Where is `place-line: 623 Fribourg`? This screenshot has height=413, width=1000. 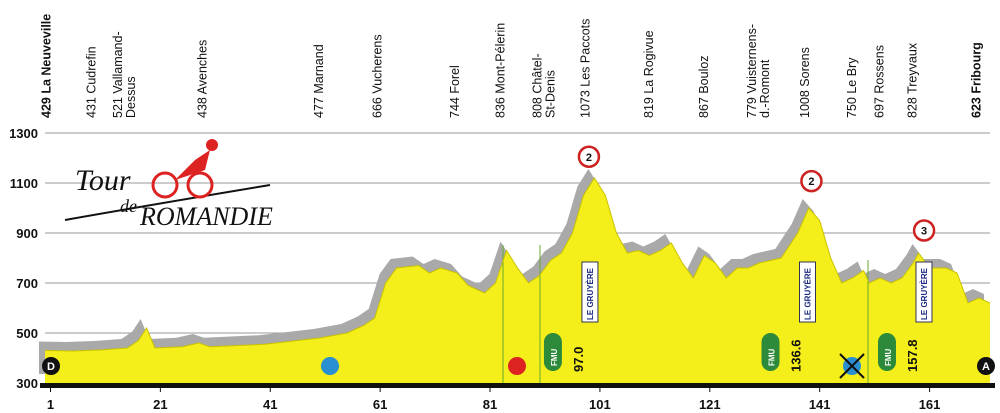 place-line: 623 Fribourg is located at coordinates (976, 80).